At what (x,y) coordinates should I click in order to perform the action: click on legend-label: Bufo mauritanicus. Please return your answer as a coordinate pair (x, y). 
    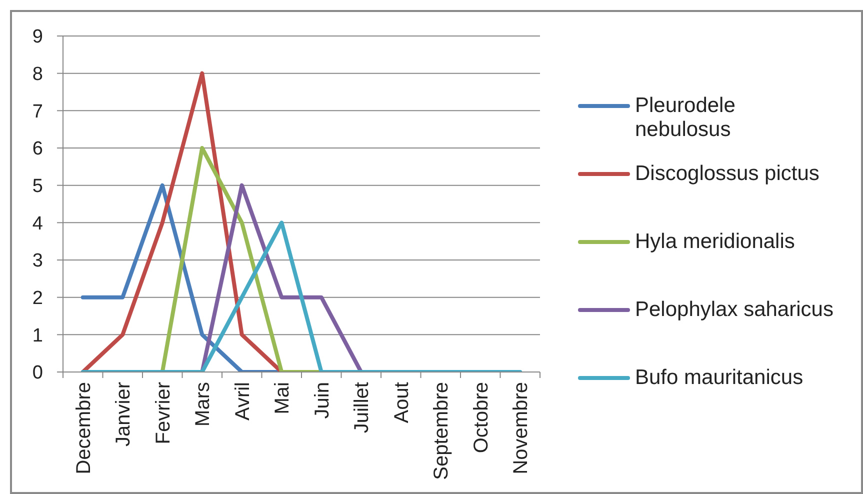
    Looking at the image, I should click on (719, 378).